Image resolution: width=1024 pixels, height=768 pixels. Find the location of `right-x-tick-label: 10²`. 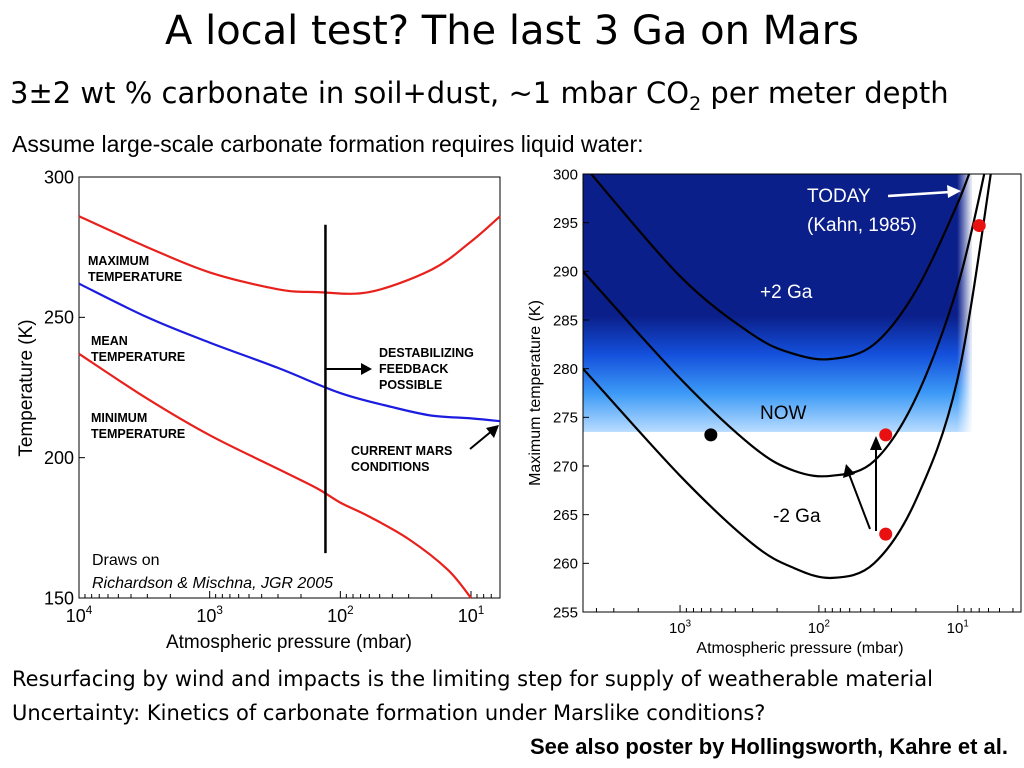

right-x-tick-label: 10² is located at coordinates (819, 627).